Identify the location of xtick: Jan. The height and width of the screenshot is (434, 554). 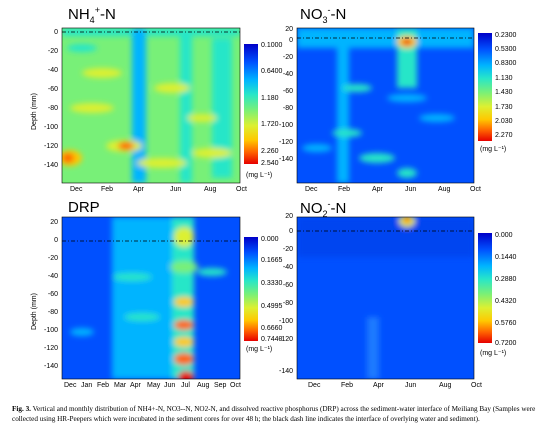
(87, 385).